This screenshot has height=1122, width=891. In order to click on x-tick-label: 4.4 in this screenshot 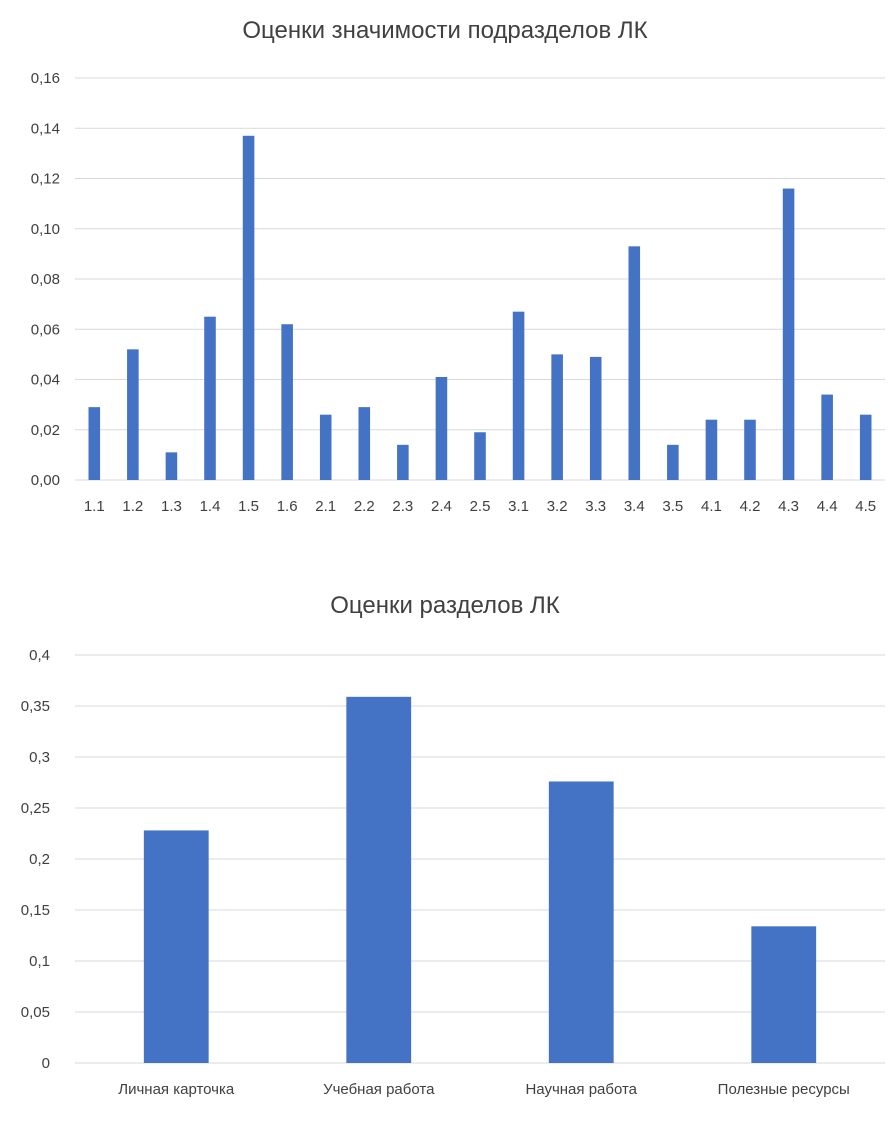, I will do `click(827, 506)`.